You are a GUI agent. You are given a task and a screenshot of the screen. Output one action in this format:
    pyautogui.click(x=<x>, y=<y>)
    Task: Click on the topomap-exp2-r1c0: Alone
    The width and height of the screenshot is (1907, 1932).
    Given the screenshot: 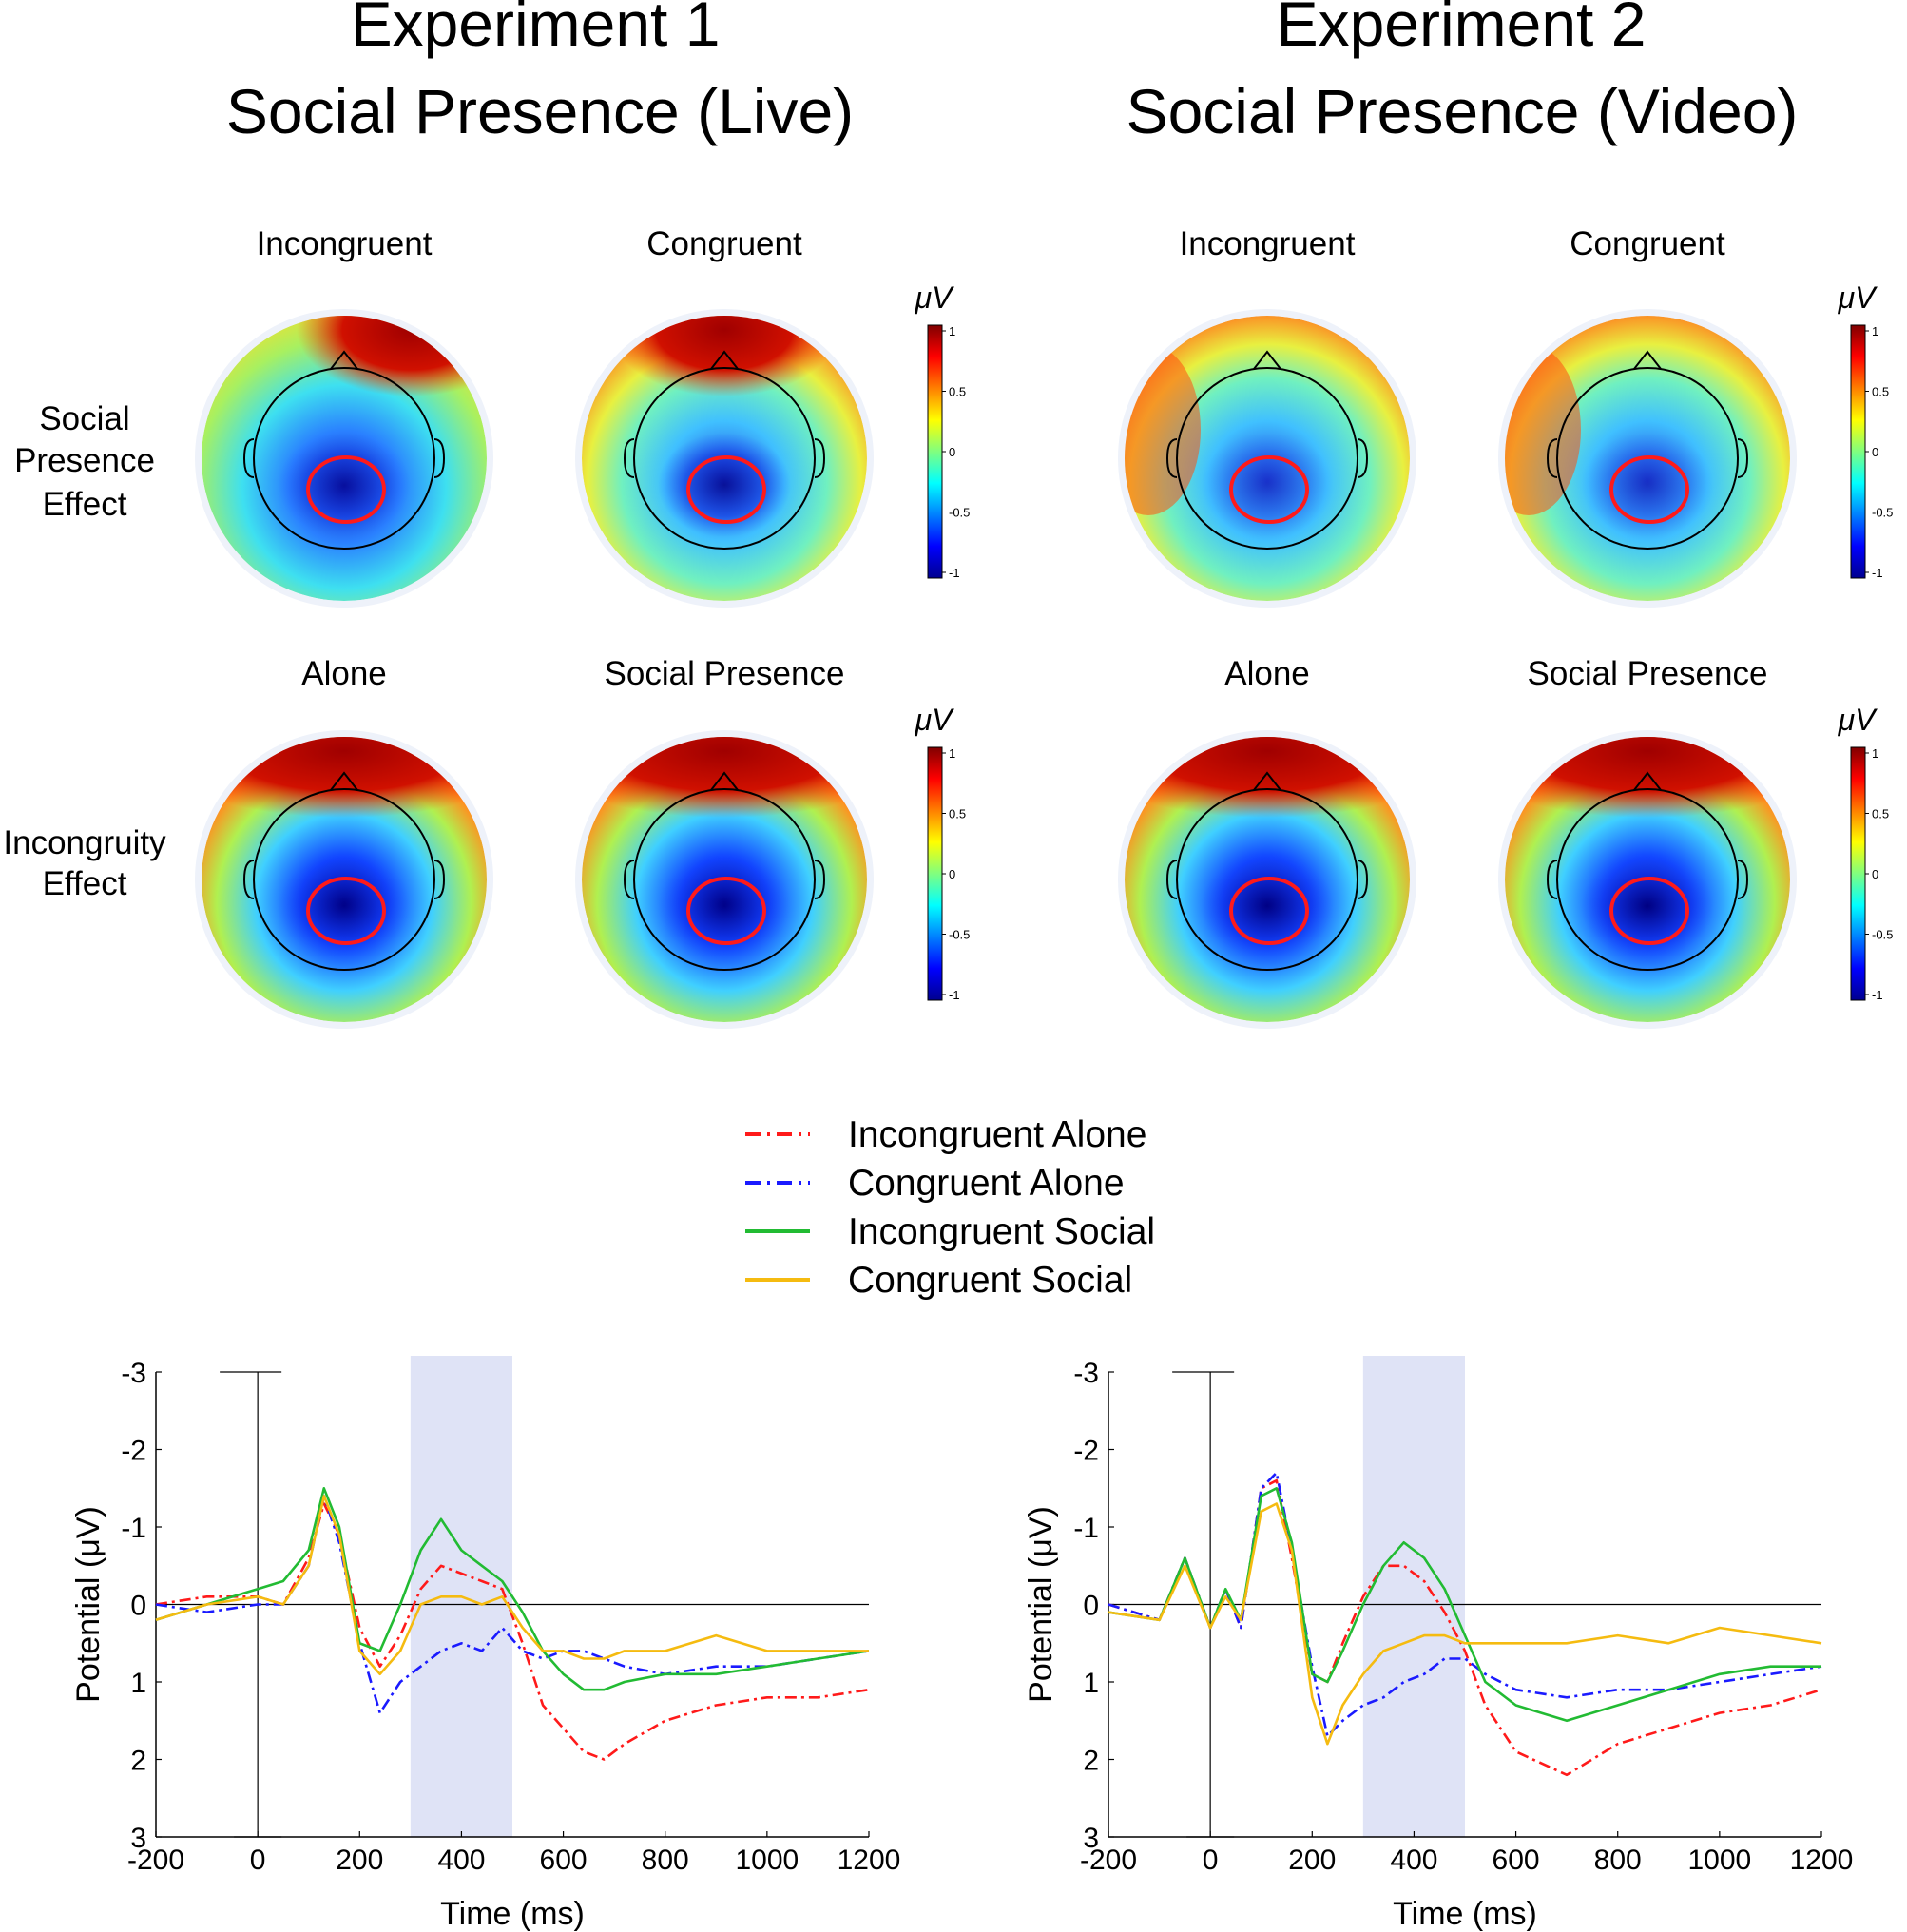 What is the action you would take?
    pyautogui.click(x=1267, y=842)
    